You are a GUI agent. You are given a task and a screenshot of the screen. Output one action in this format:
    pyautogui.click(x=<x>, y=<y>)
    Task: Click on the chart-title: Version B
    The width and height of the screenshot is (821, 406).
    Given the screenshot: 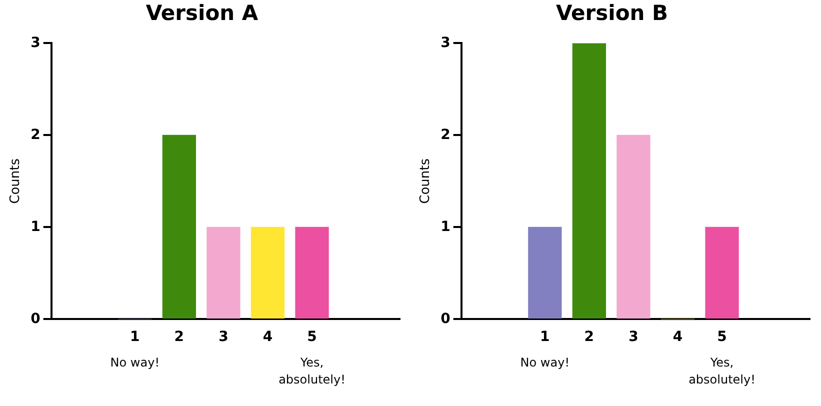 What is the action you would take?
    pyautogui.click(x=612, y=13)
    